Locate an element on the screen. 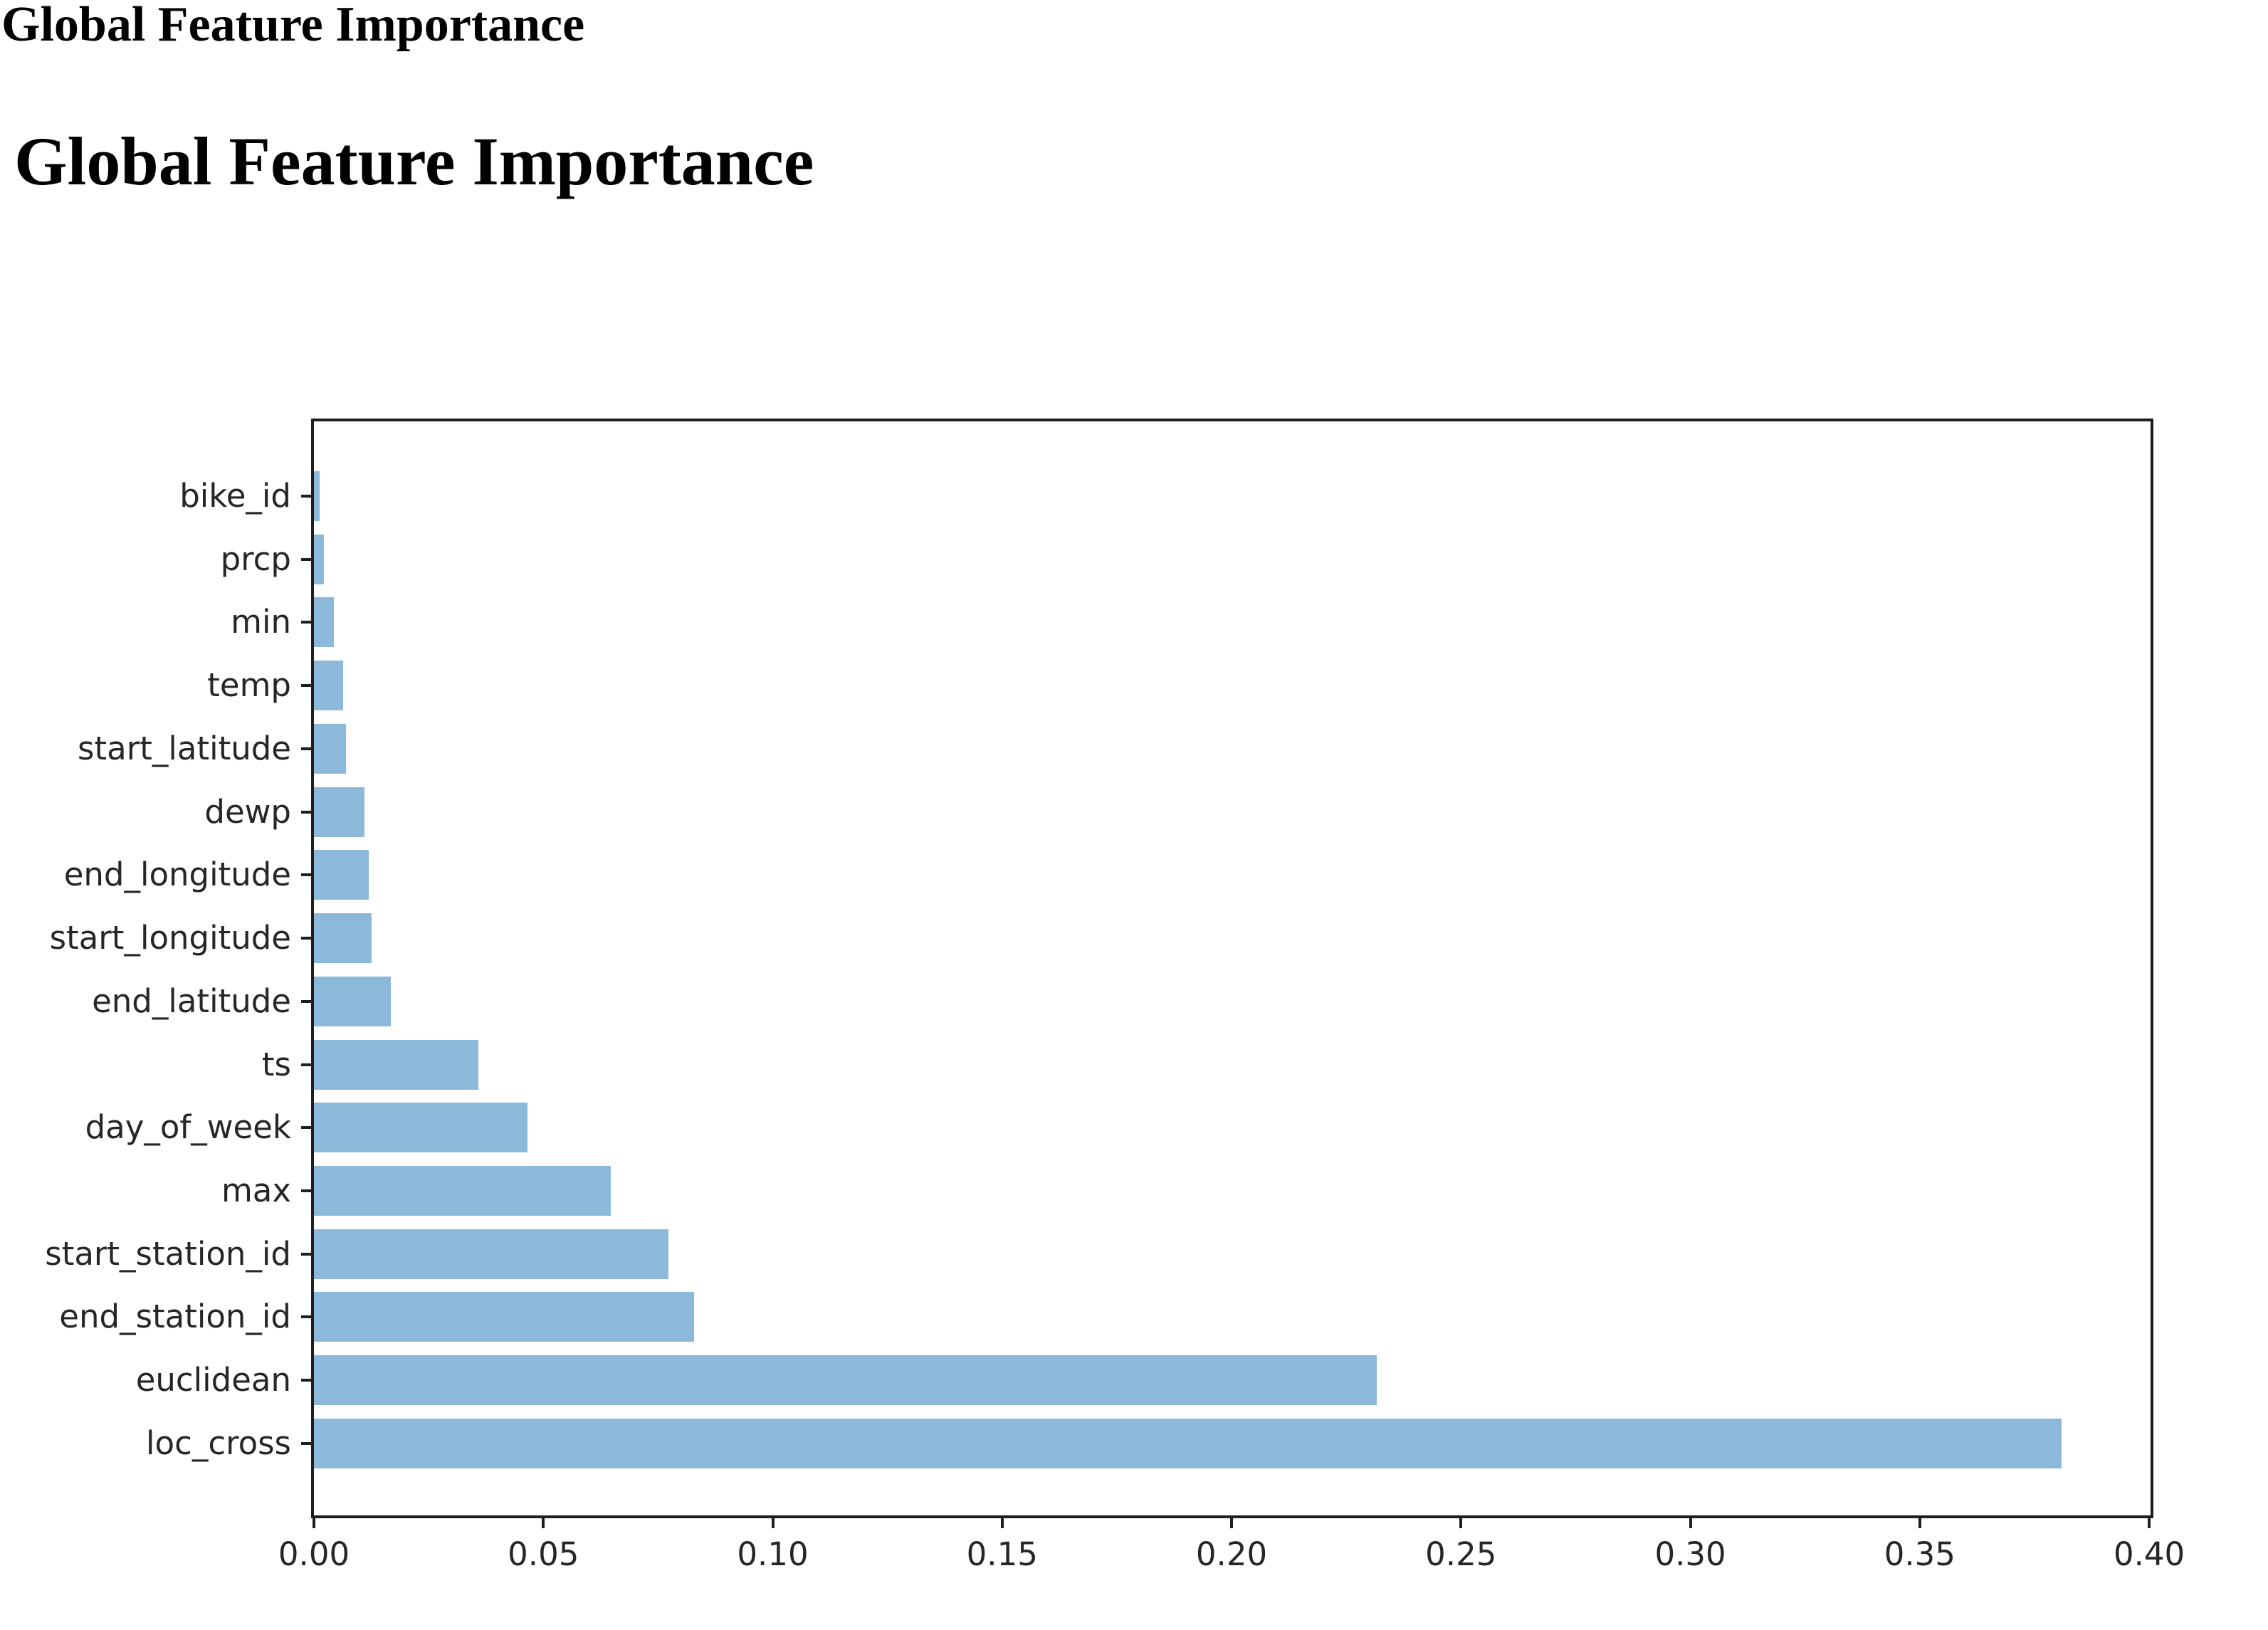 This screenshot has width=2268, height=1630. y-tick-label-euclidean: euclidean is located at coordinates (213, 1380).